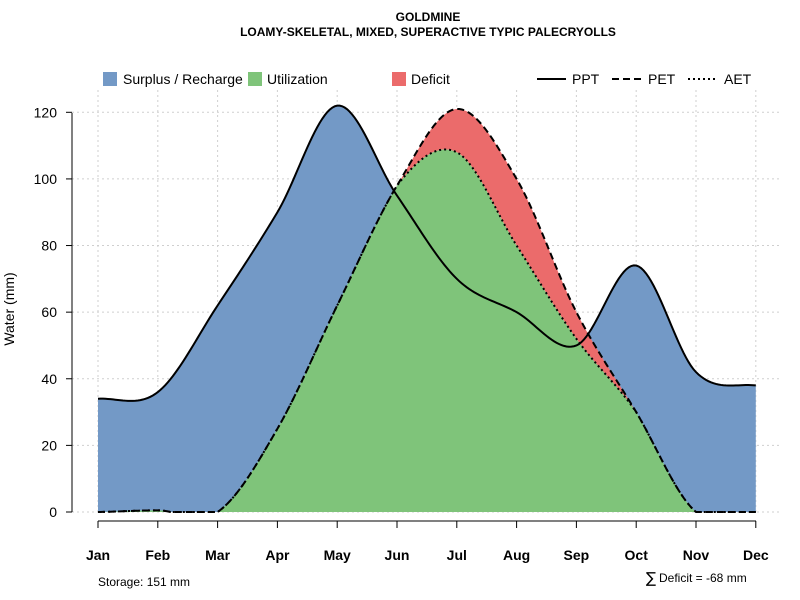 The height and width of the screenshot is (600, 800). I want to click on y-tick-label: 20, so click(49, 445).